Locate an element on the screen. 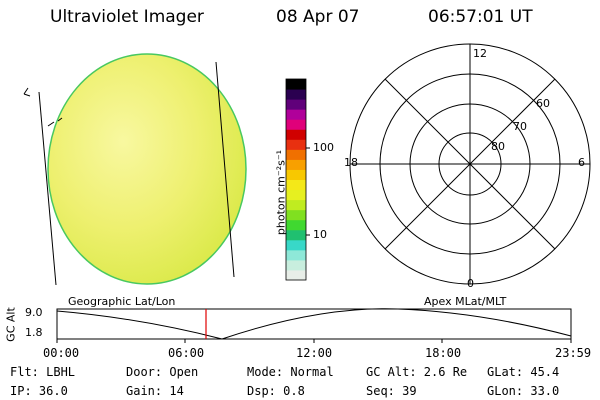 The height and width of the screenshot is (400, 600). lat-ring-80: 80 is located at coordinates (498, 146).